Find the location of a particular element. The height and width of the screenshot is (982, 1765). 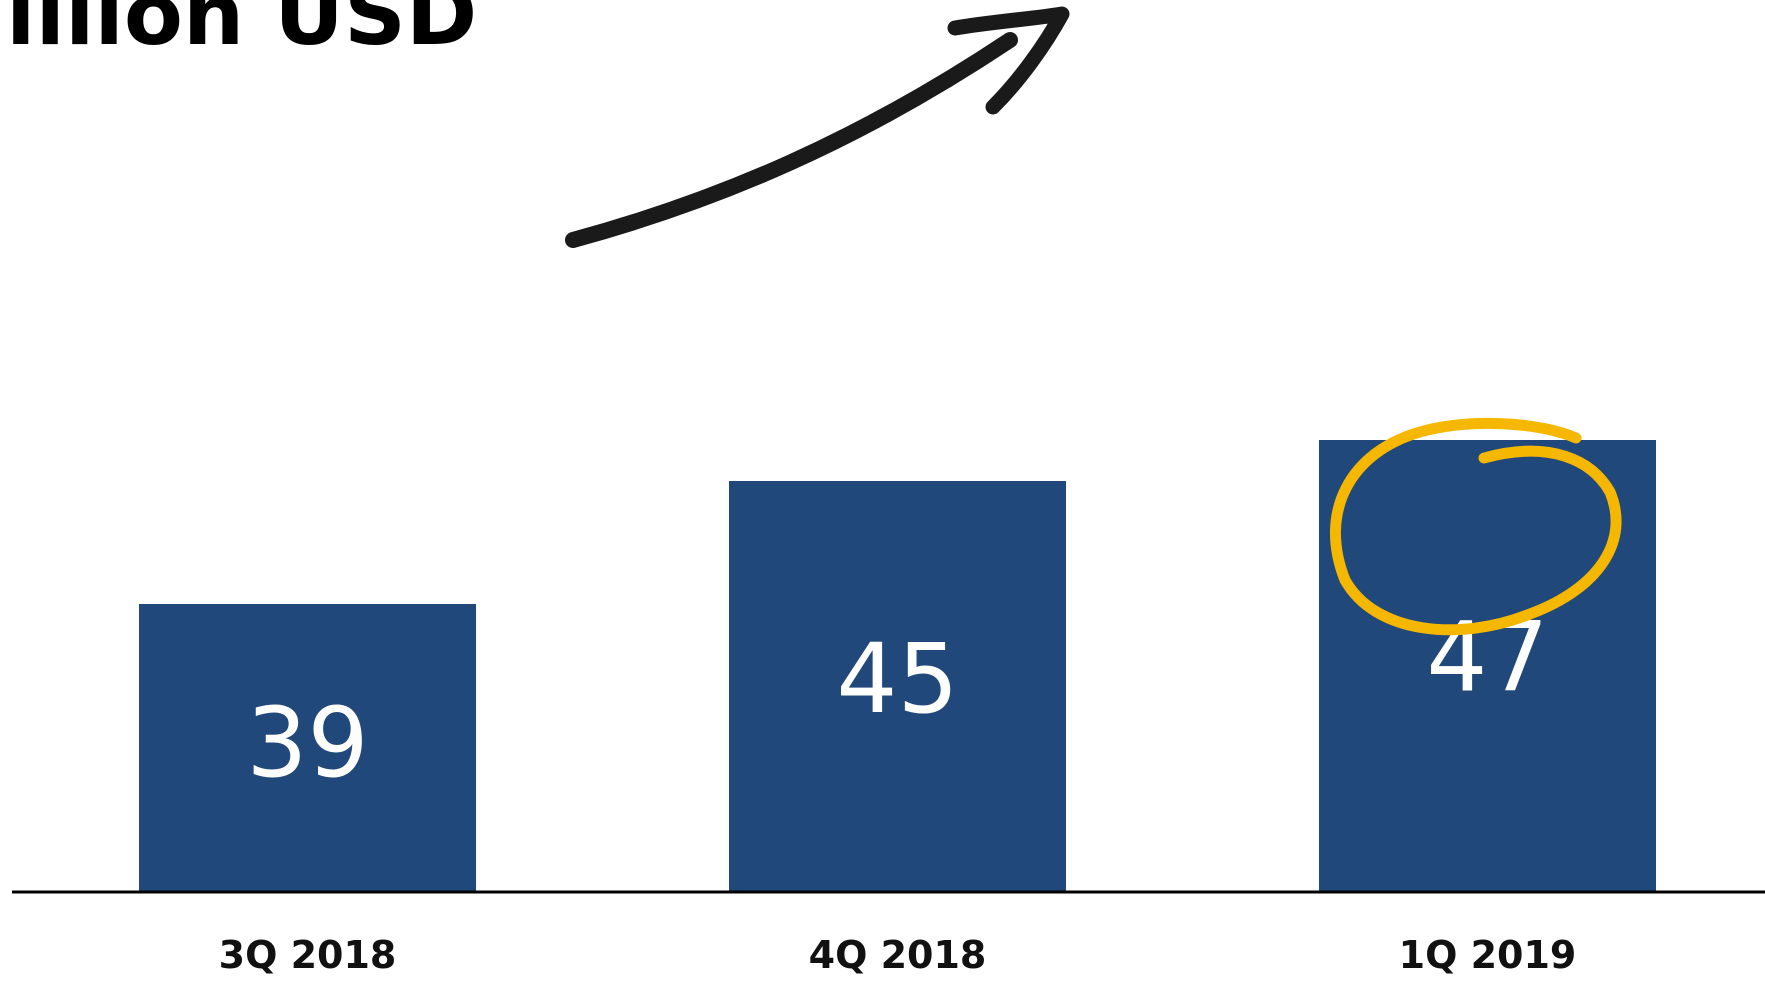

bar-3q-2018 is located at coordinates (307, 747).